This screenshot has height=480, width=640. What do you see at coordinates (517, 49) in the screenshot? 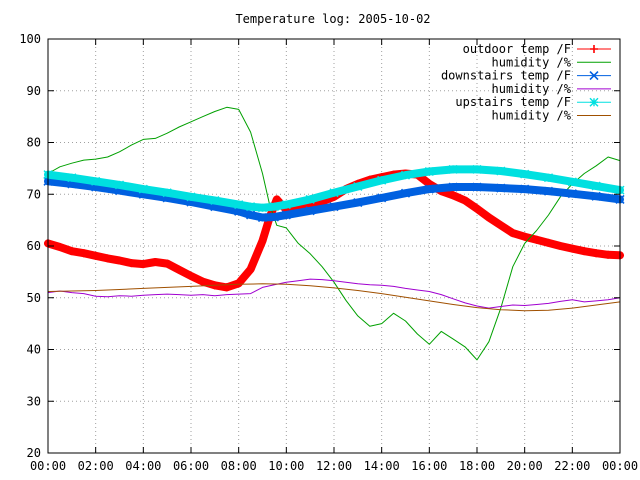
I see `legend-label: outdoor temp /F` at bounding box center [517, 49].